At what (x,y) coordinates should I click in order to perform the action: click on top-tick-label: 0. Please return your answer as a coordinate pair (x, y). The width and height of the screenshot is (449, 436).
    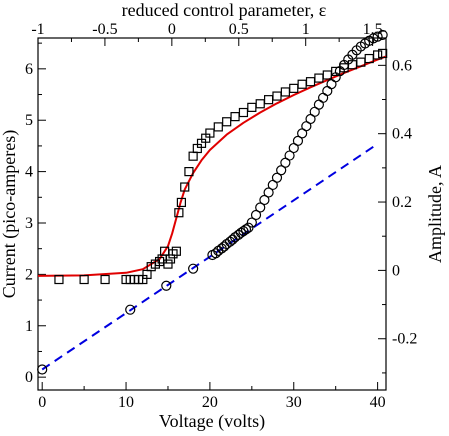
    Looking at the image, I should click on (172, 29).